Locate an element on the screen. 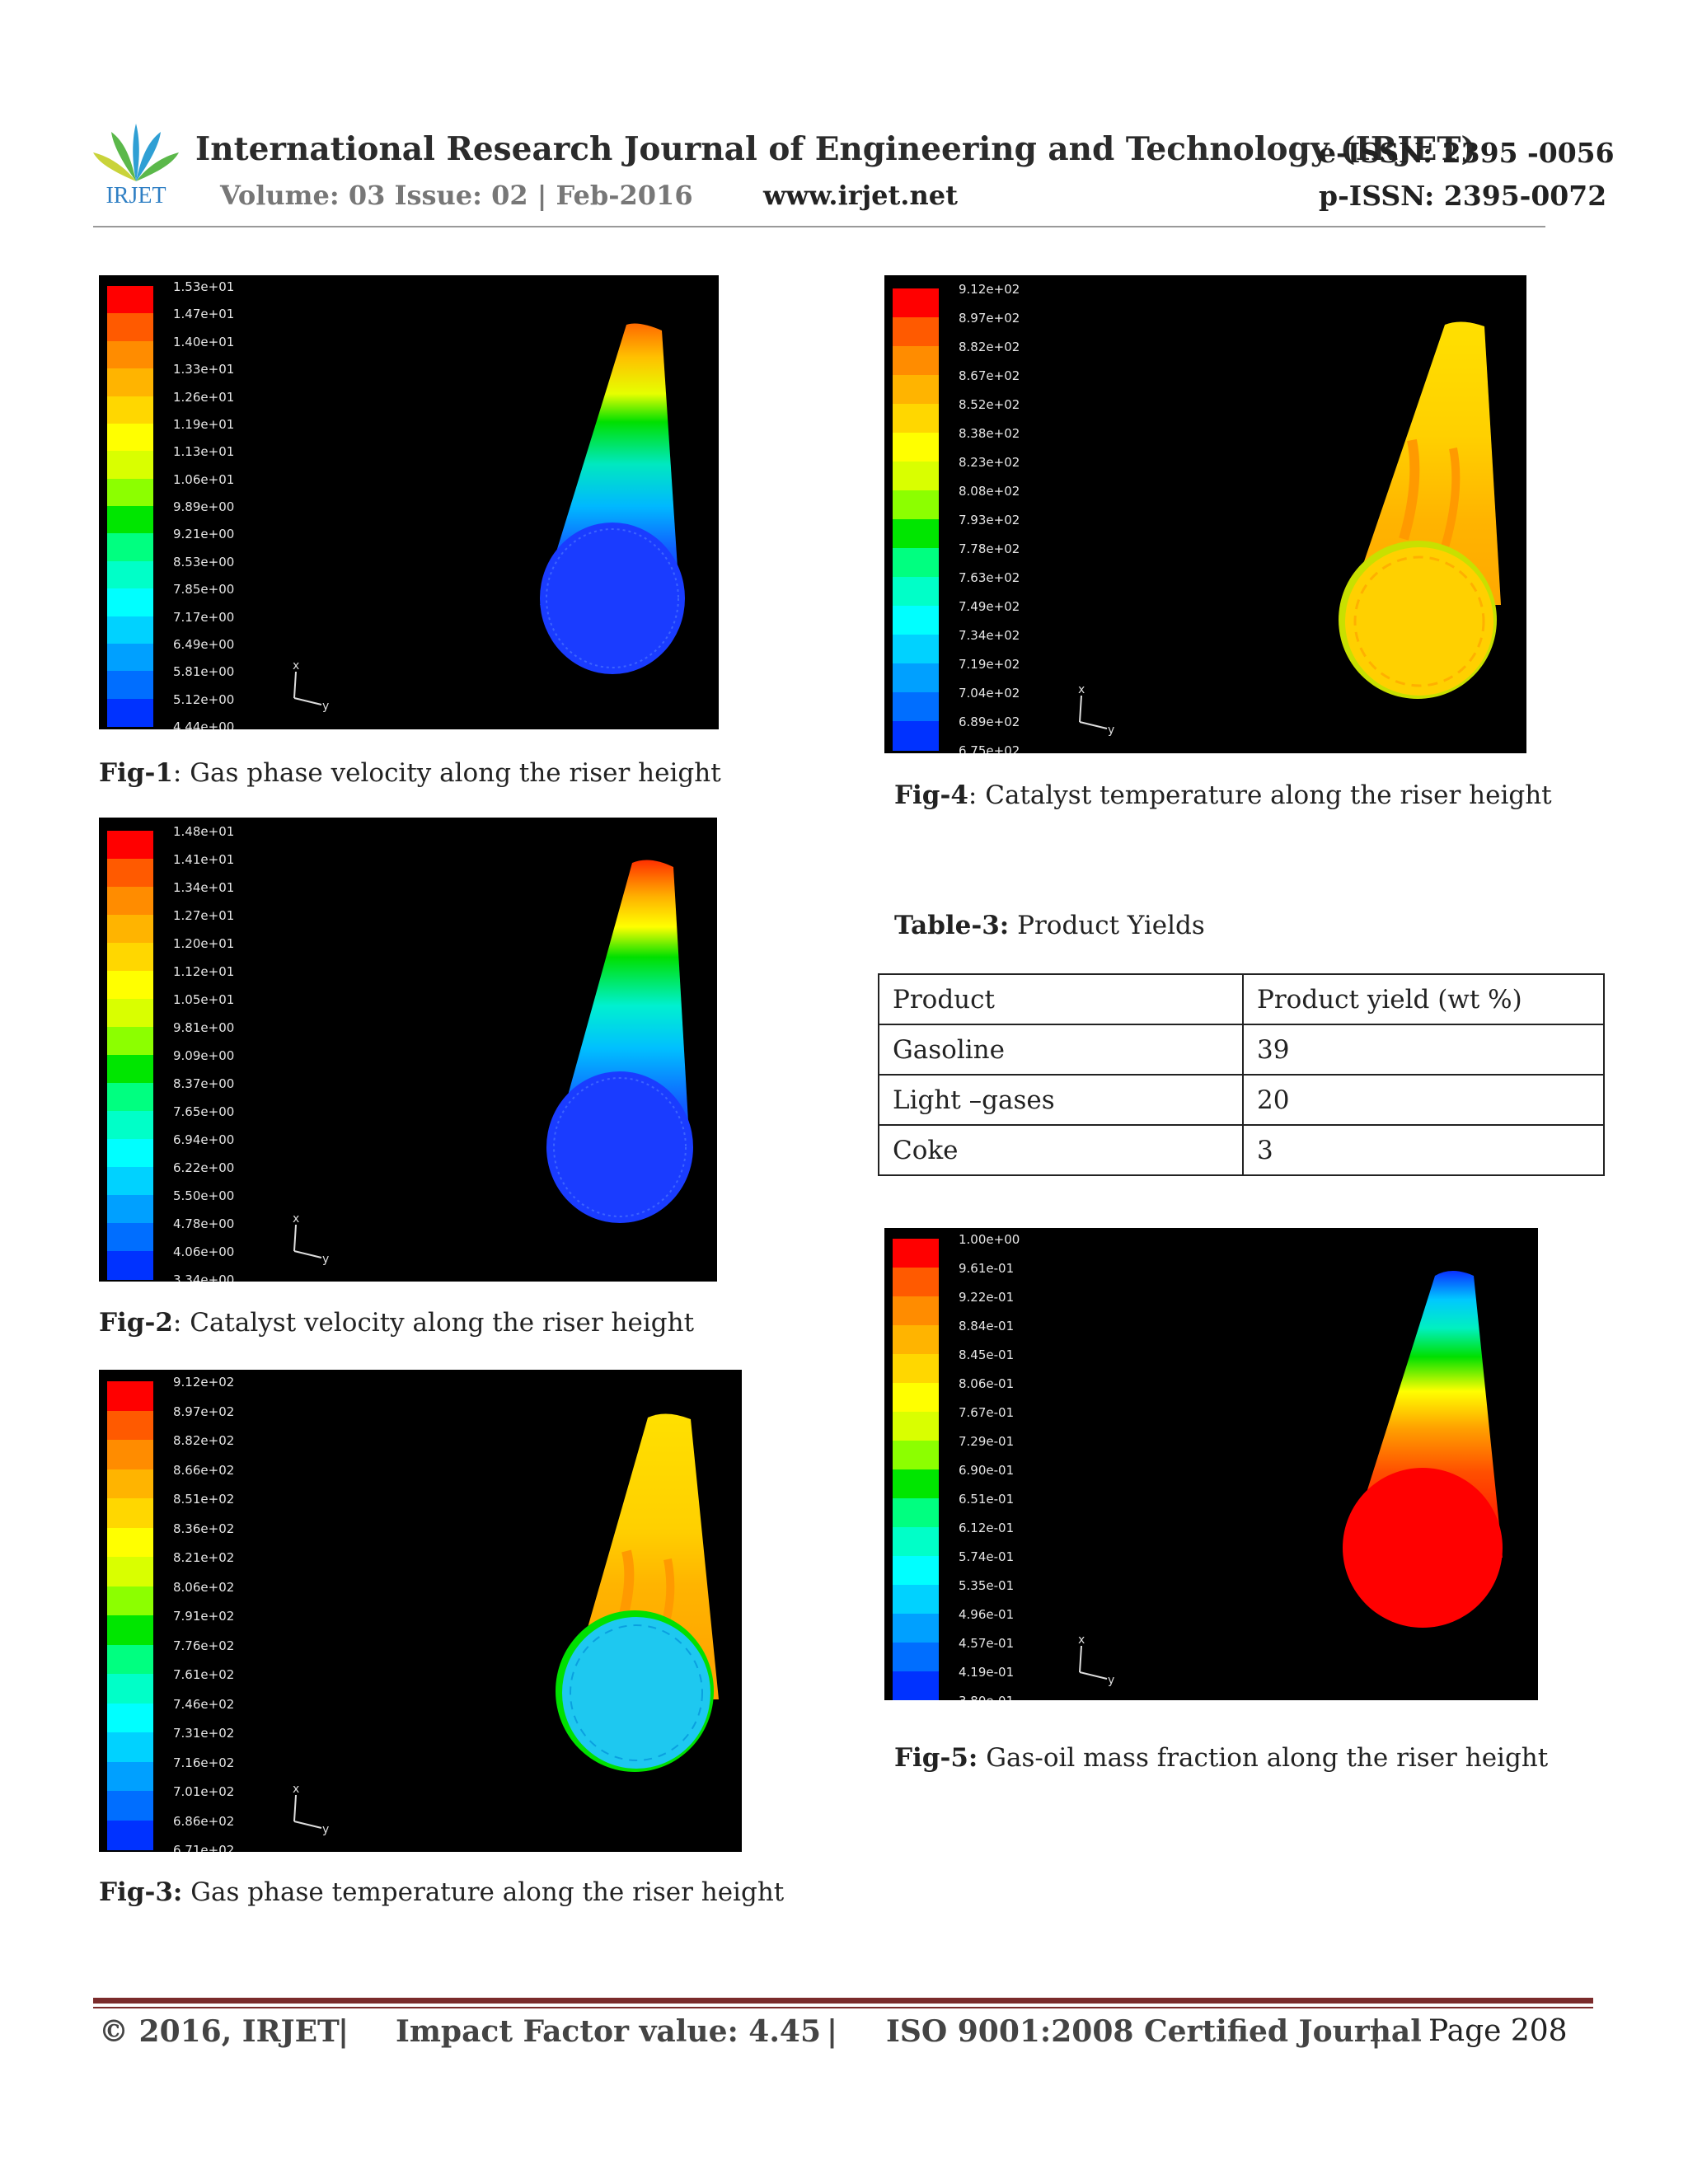  riser-cone-fig4 is located at coordinates (1420, 510).